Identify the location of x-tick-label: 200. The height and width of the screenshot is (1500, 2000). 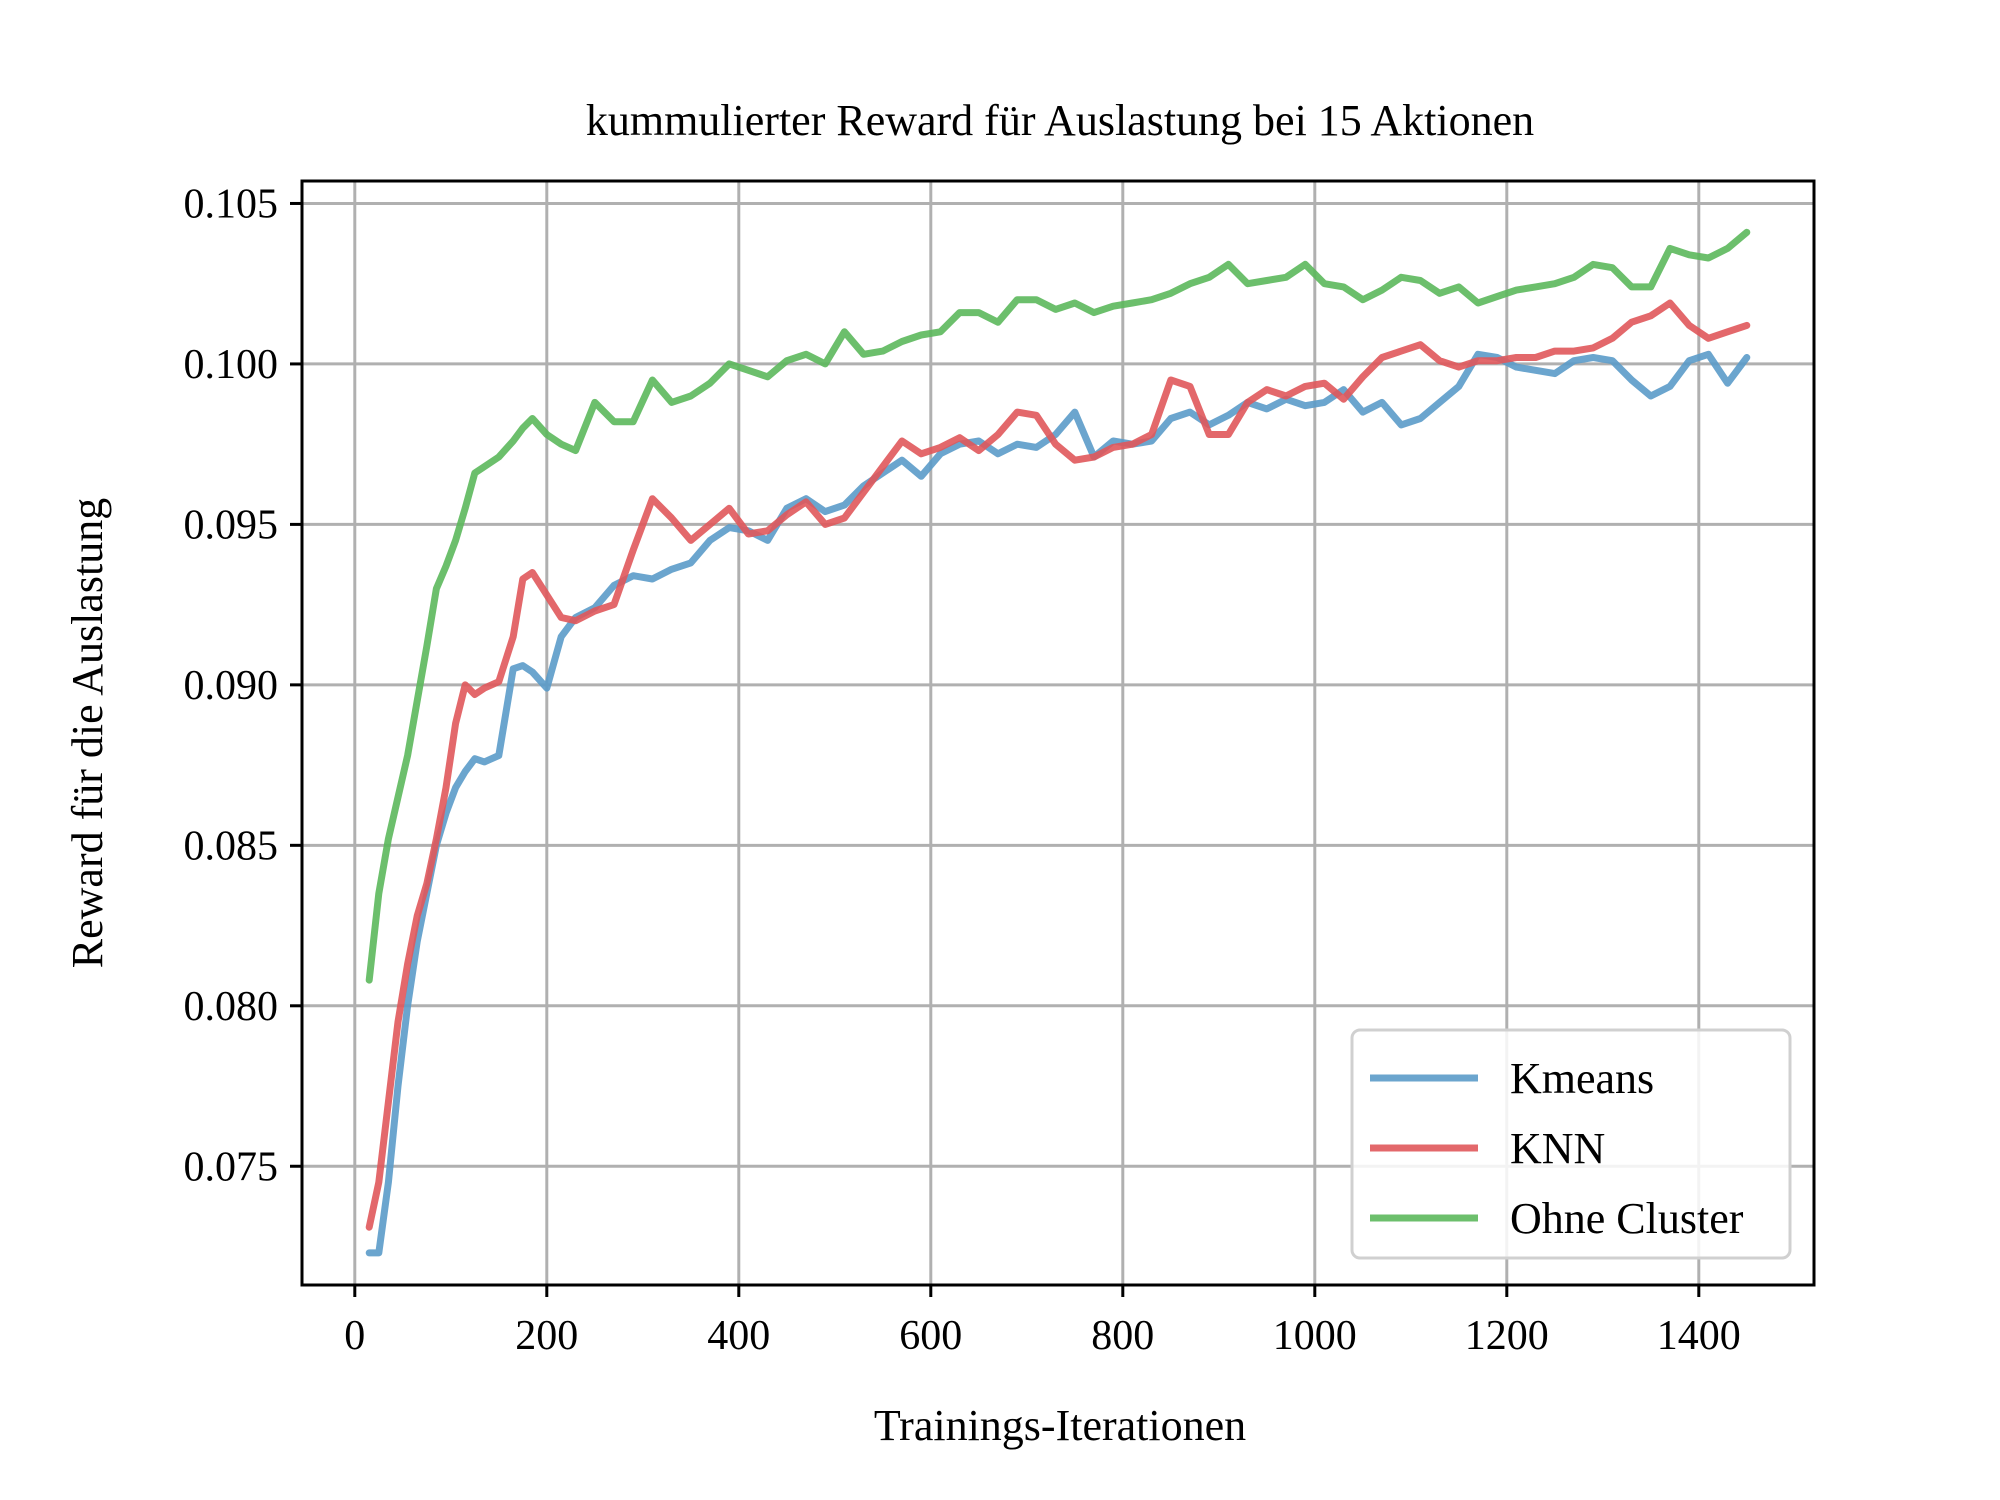
(546, 1336).